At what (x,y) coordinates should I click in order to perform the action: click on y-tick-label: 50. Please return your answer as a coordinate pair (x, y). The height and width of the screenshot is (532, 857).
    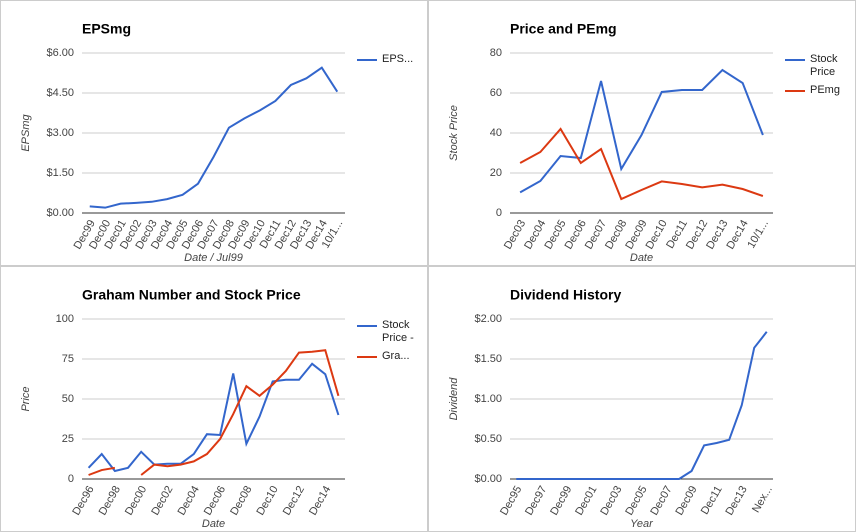
    Looking at the image, I should click on (68, 399).